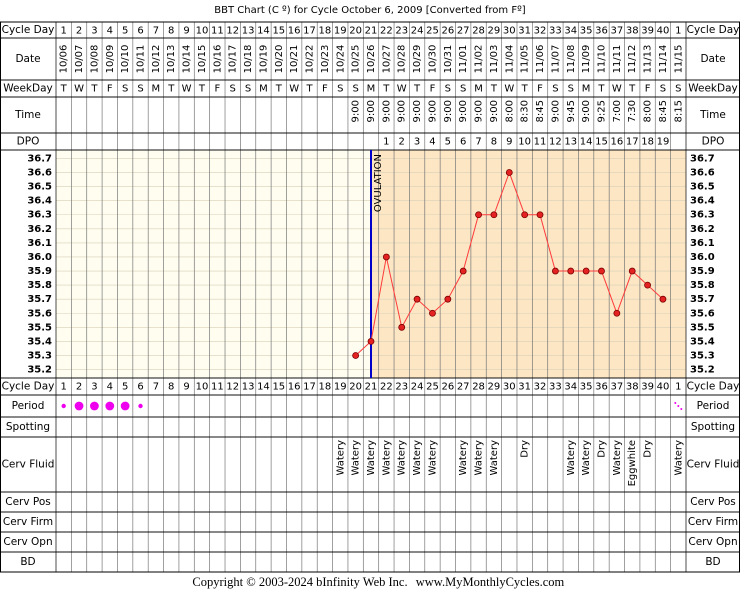  What do you see at coordinates (417, 387) in the screenshot?
I see `cycle-day: 24` at bounding box center [417, 387].